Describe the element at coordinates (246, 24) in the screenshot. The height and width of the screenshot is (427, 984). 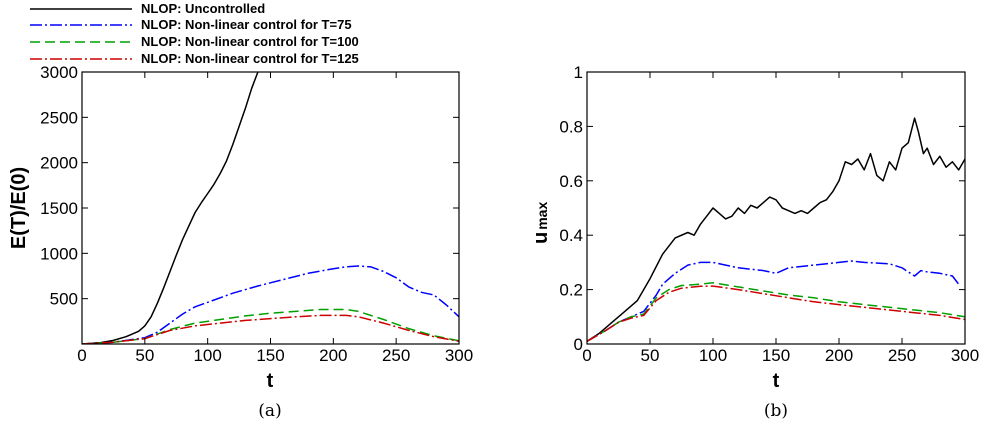
I see `legend-label: NLOP: Non-linear control for T=75` at that location.